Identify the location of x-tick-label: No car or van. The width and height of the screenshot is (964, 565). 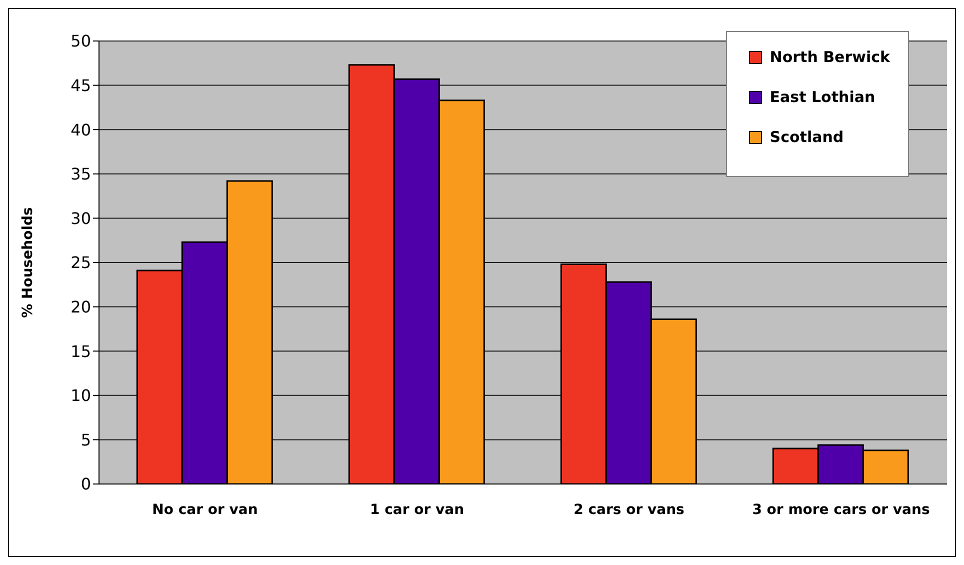
(205, 510).